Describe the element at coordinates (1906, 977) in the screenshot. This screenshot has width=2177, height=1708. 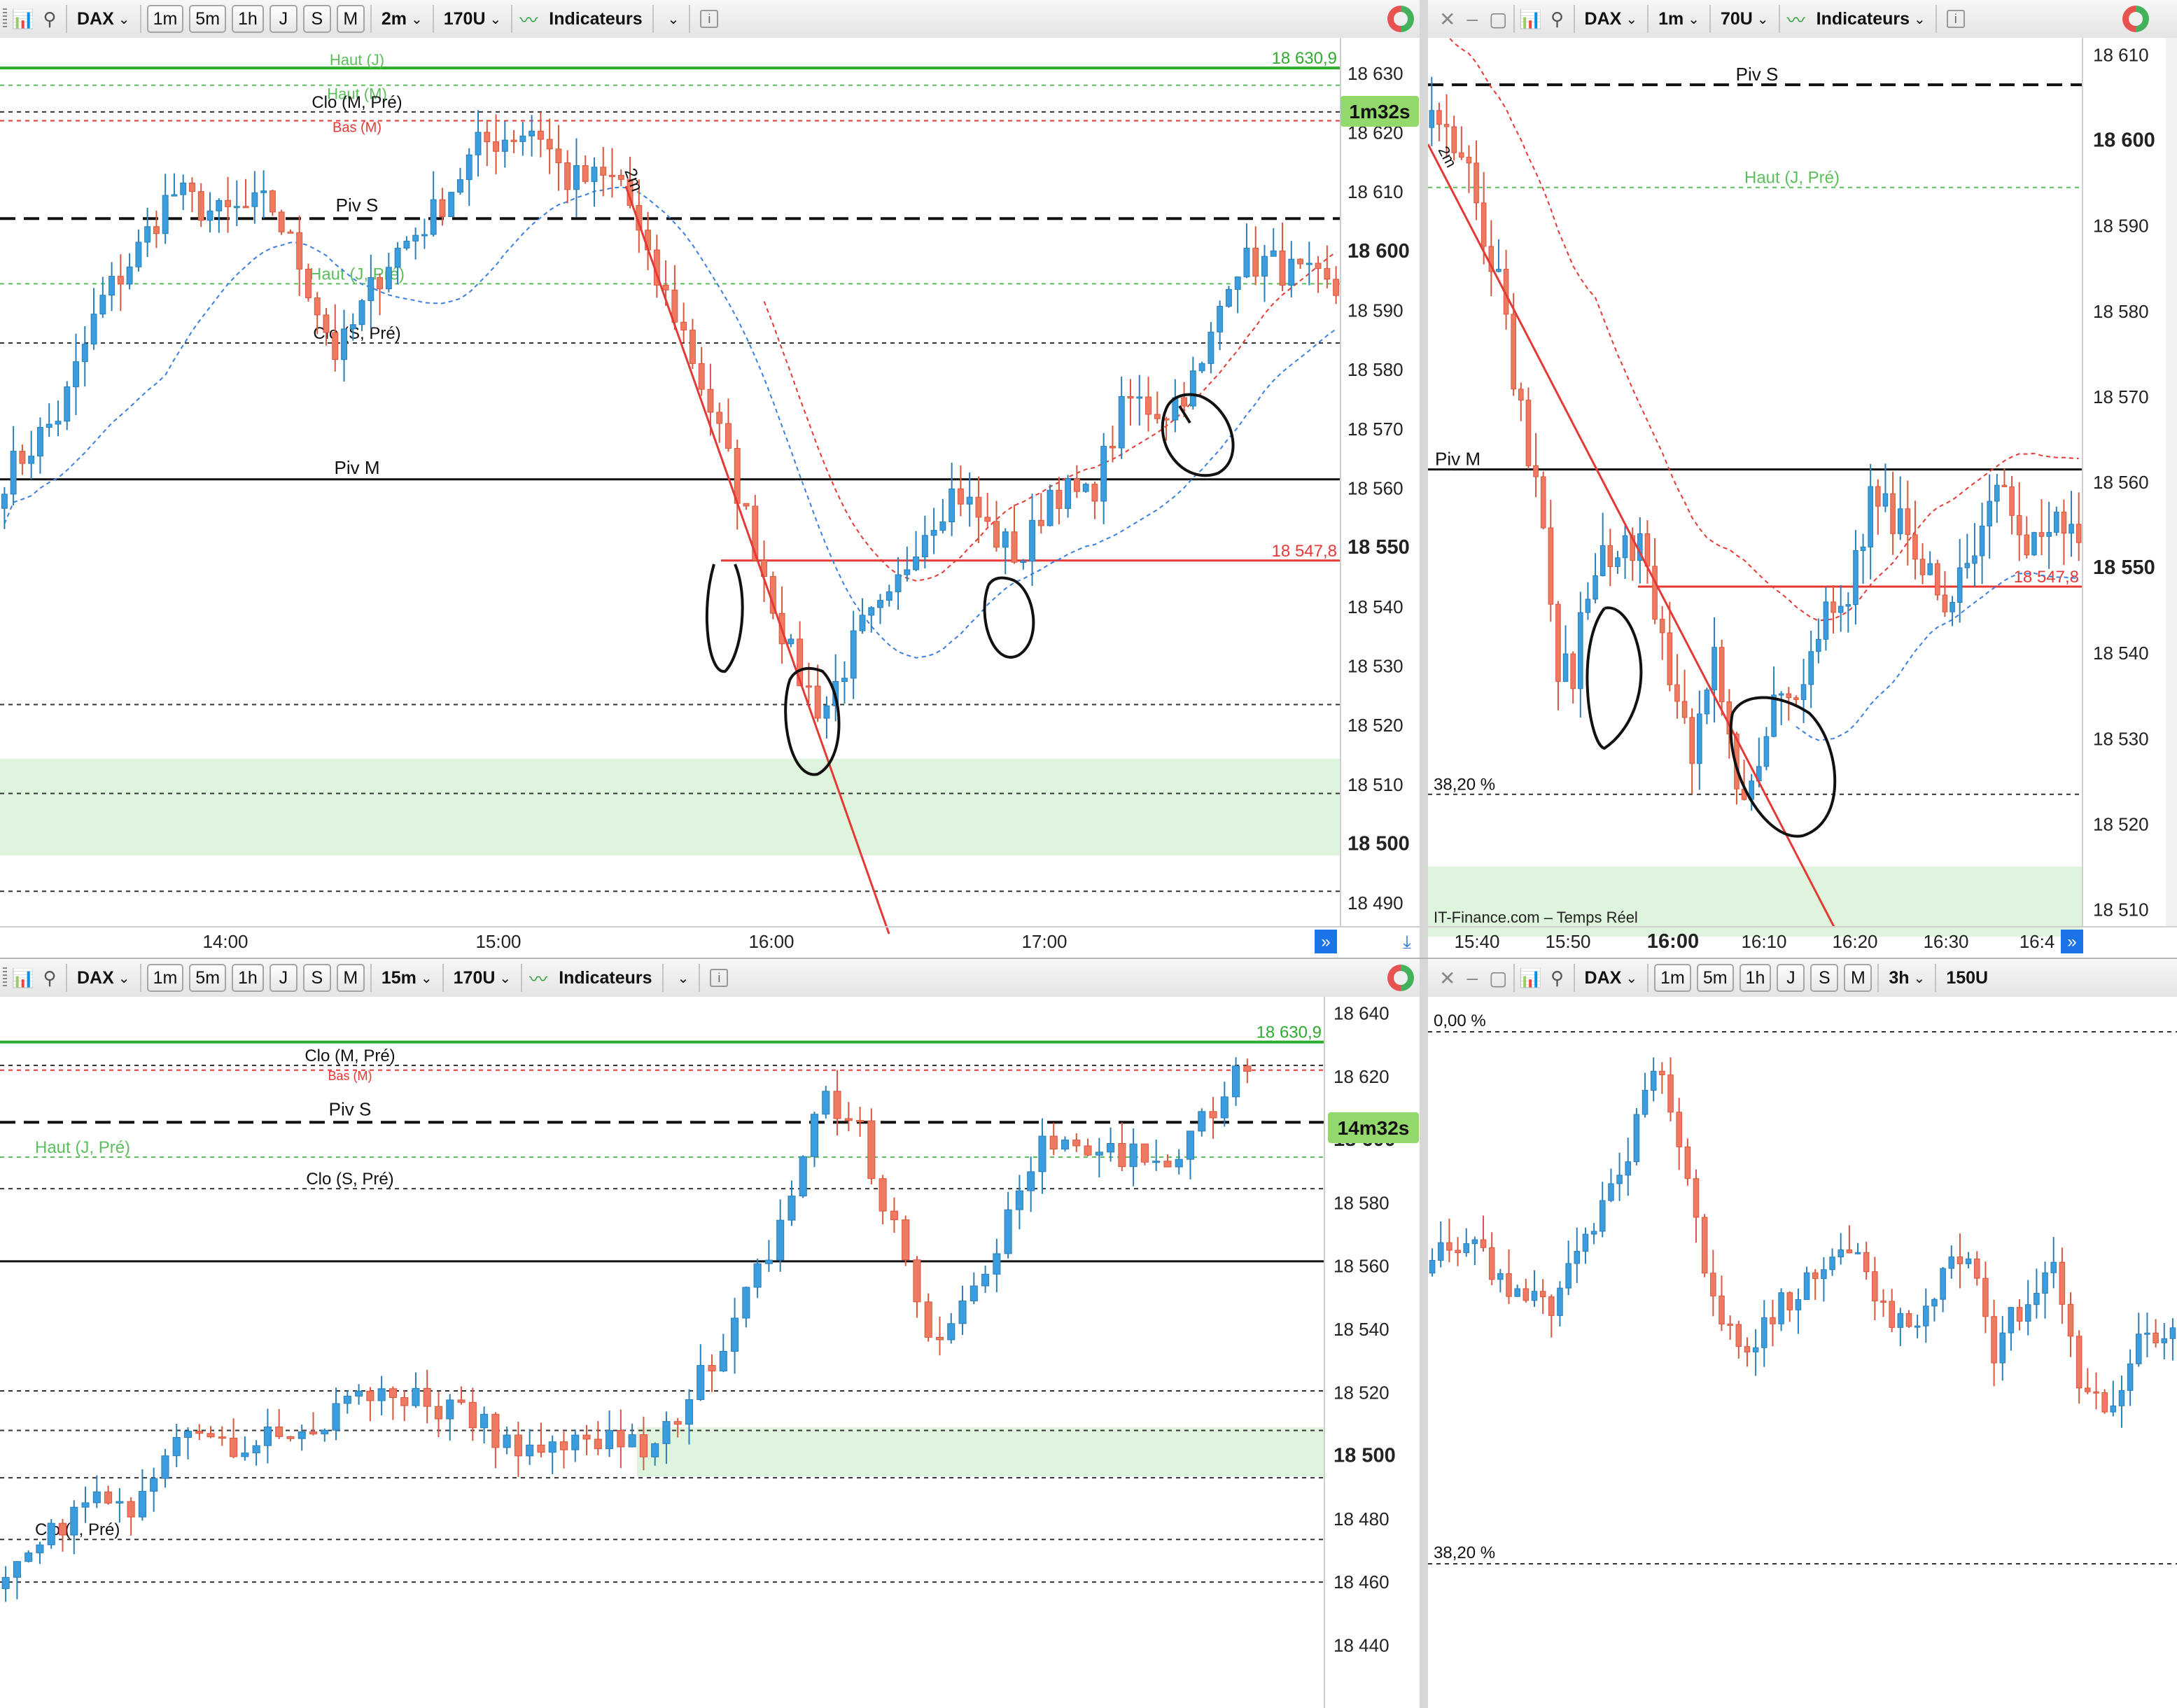
I see `interval-select: 3h ⌄` at that location.